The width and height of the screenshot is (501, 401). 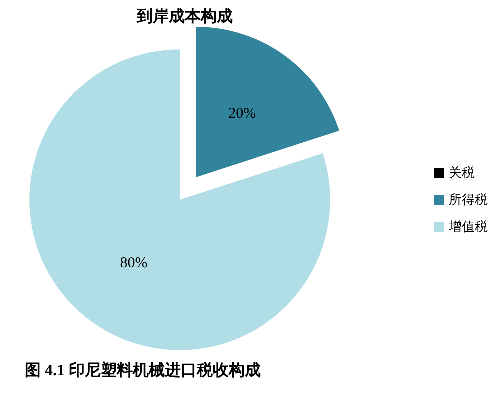 I want to click on legend-label: 增值税, so click(x=468, y=227).